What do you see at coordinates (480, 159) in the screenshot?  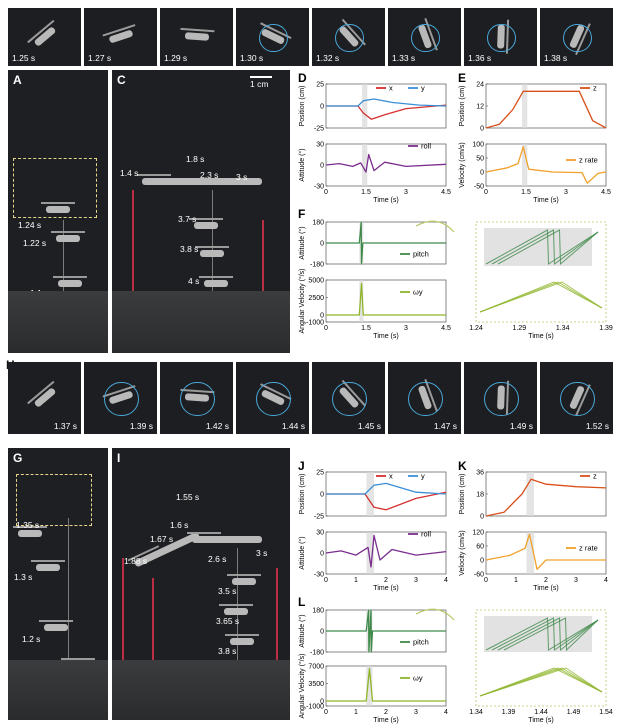 I see `y-tick-label: 50` at bounding box center [480, 159].